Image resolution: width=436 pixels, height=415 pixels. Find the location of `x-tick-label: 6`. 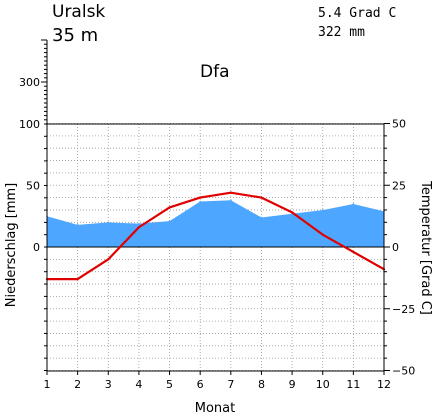

x-tick-label: 6 is located at coordinates (200, 384).